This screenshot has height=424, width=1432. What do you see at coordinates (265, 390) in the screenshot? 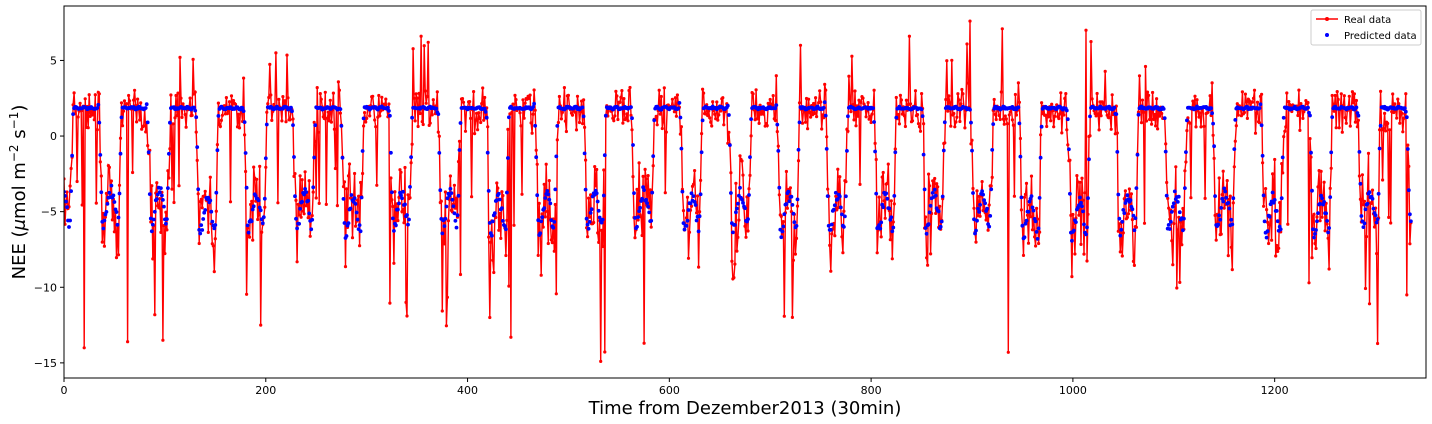
I see `x-tick-label: 200` at bounding box center [265, 390].